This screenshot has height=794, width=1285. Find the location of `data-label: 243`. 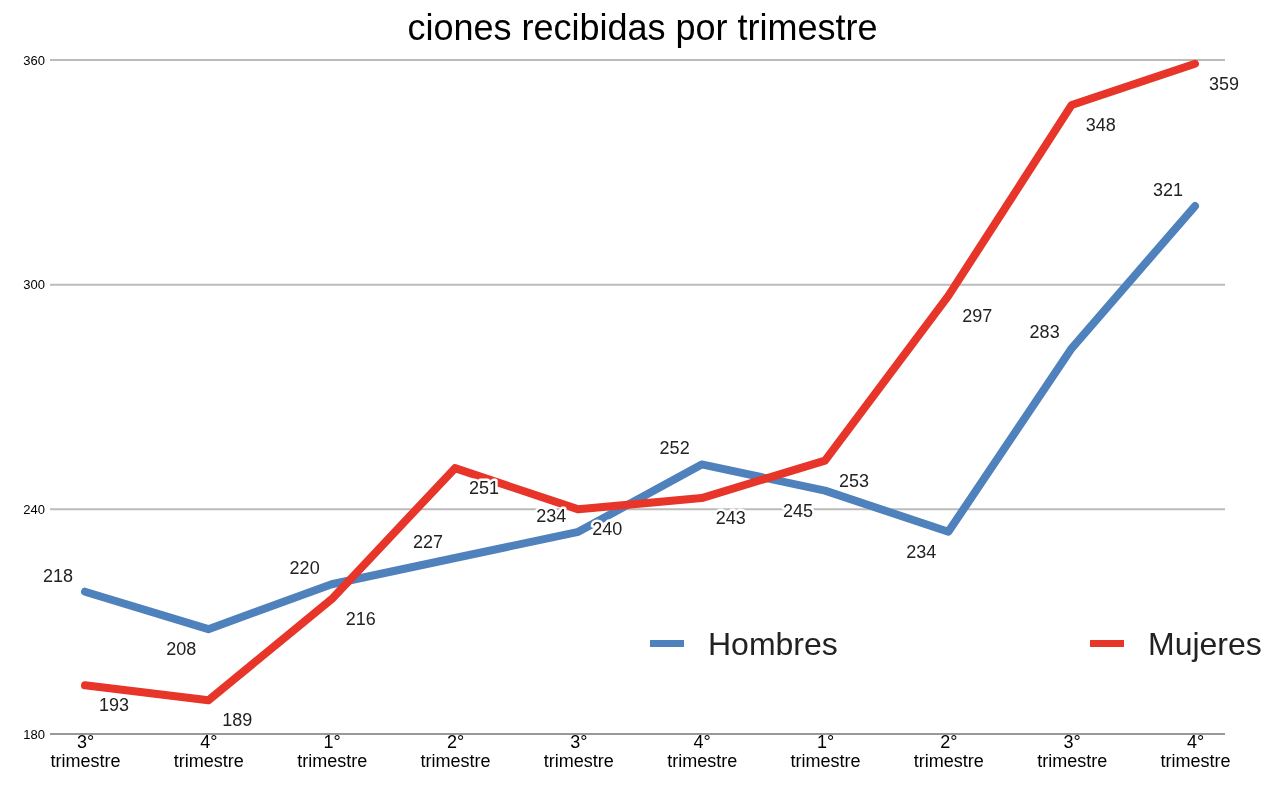

data-label: 243 is located at coordinates (730, 518).